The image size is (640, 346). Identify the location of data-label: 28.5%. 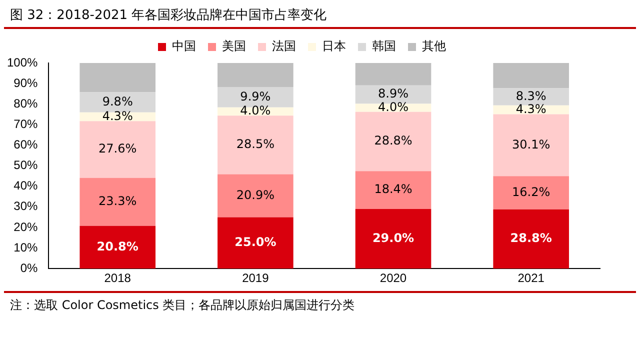
(255, 144).